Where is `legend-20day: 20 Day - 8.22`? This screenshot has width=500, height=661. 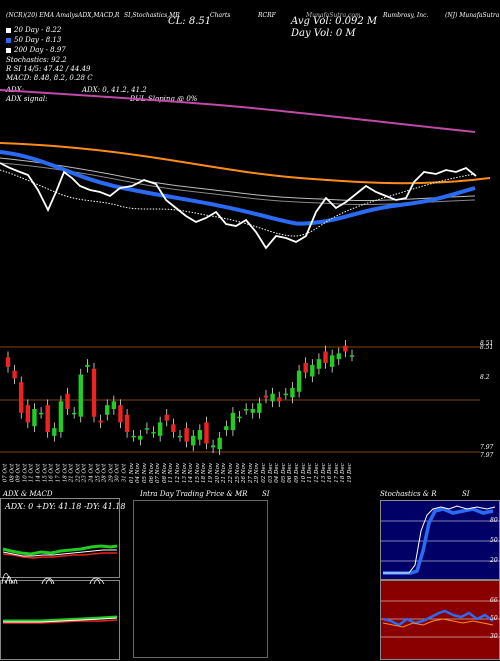 legend-20day: 20 Day - 8.22 is located at coordinates (33, 30).